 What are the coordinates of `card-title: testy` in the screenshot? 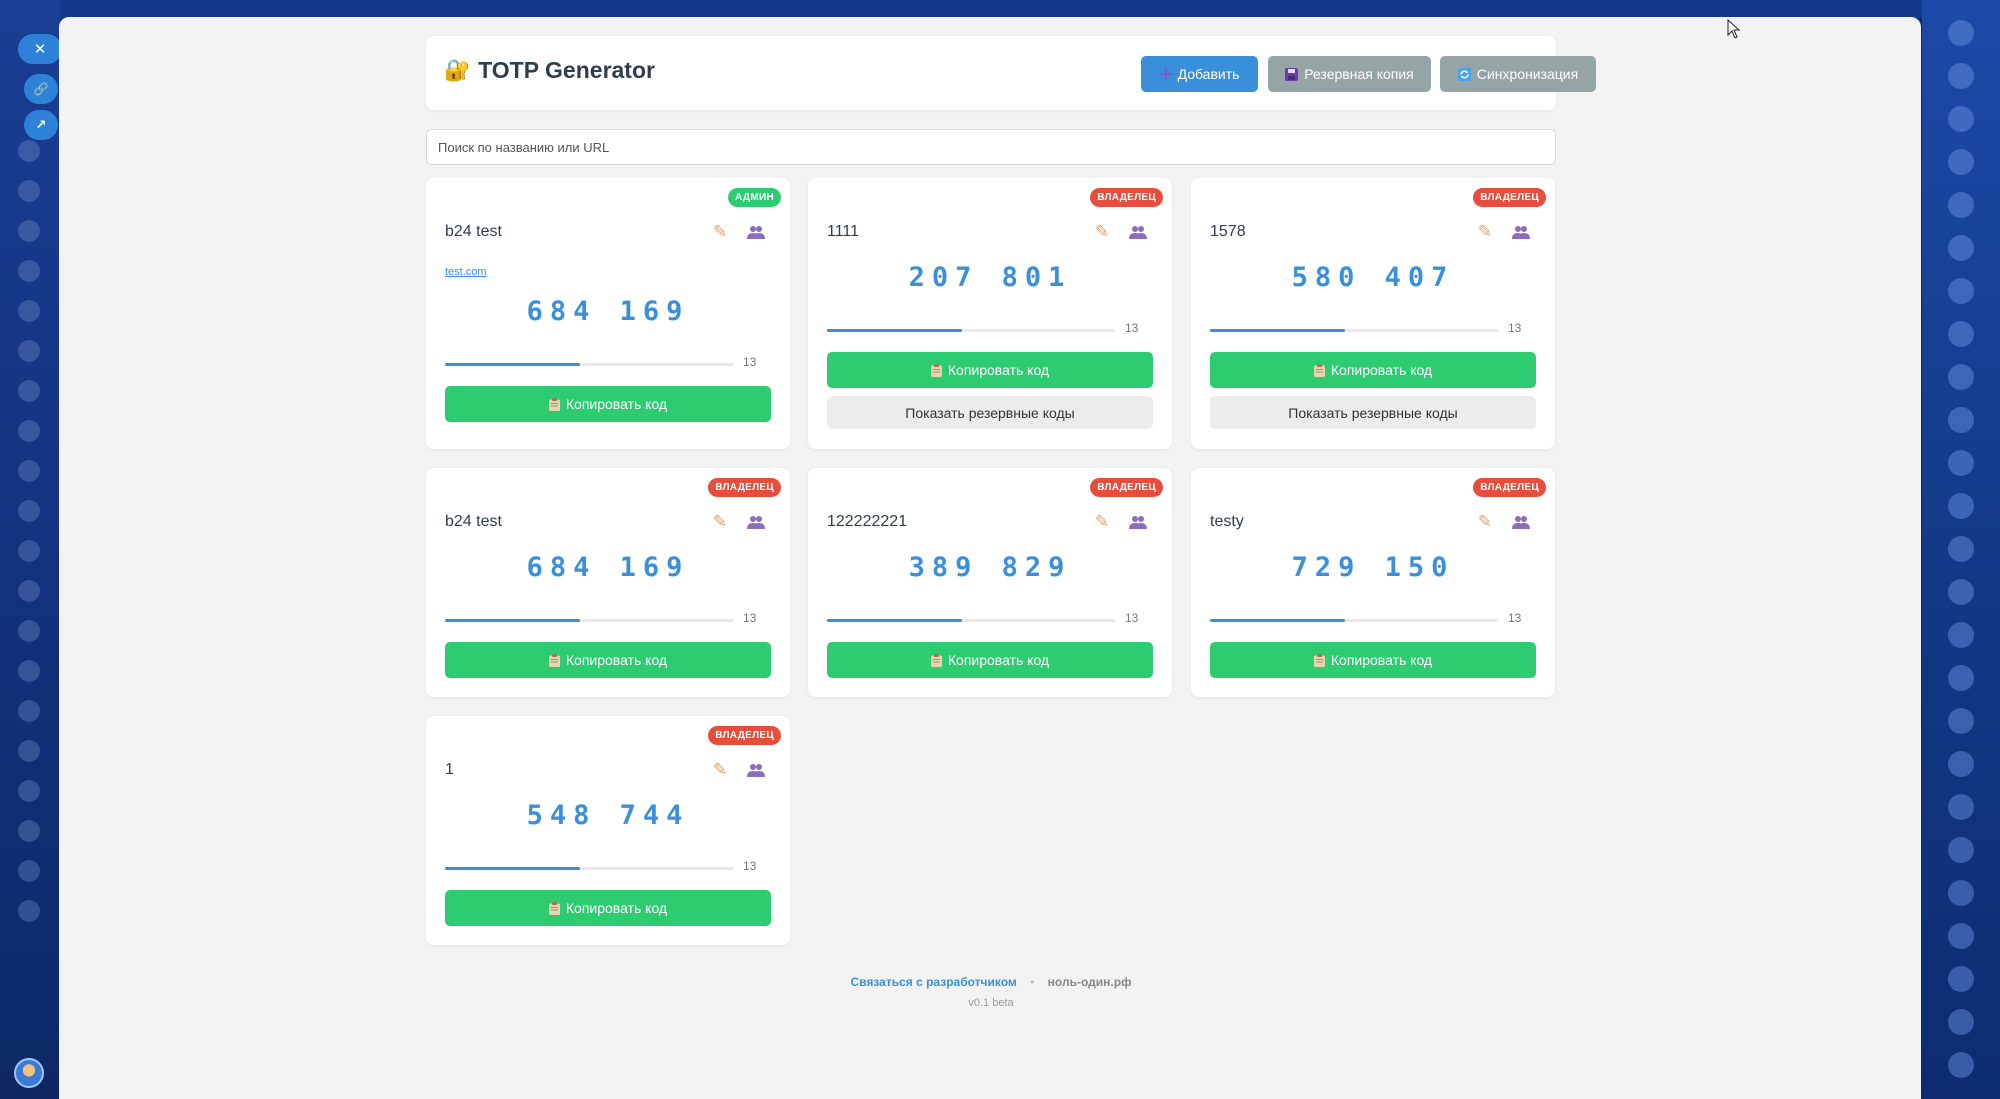 It's located at (1227, 521).